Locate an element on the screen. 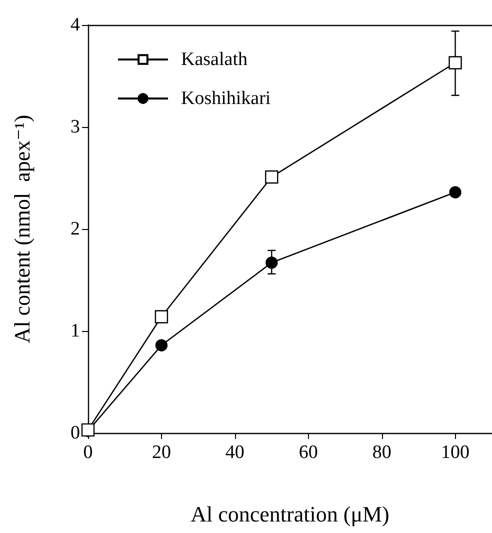 The image size is (492, 533). x-tick-label: 60 is located at coordinates (308, 452).